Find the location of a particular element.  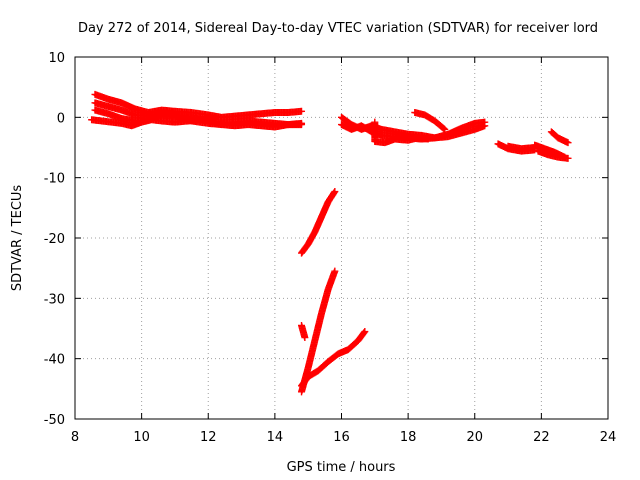

y-tick-labels: -50 -40 -30 -20 -10 0 10 is located at coordinates (54, 239).